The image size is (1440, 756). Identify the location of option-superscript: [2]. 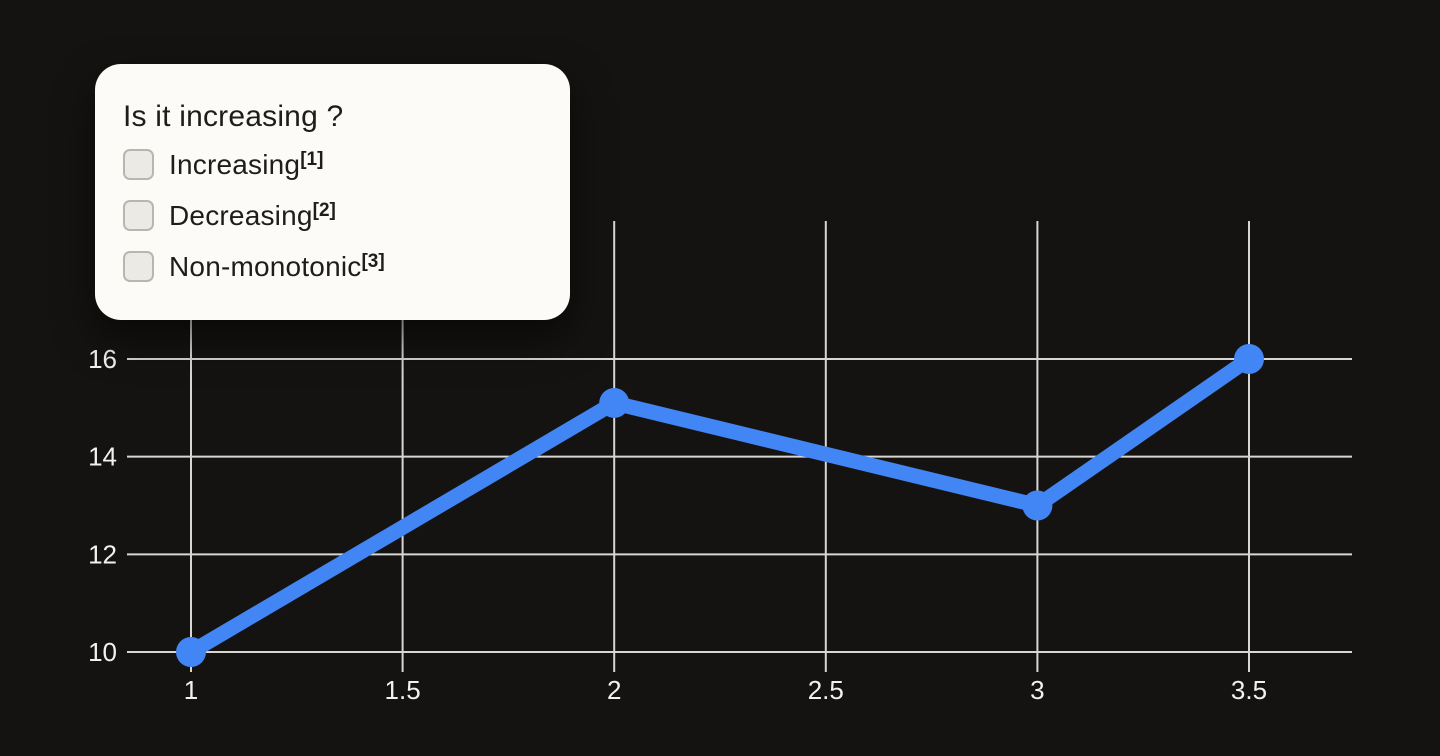
(324, 210).